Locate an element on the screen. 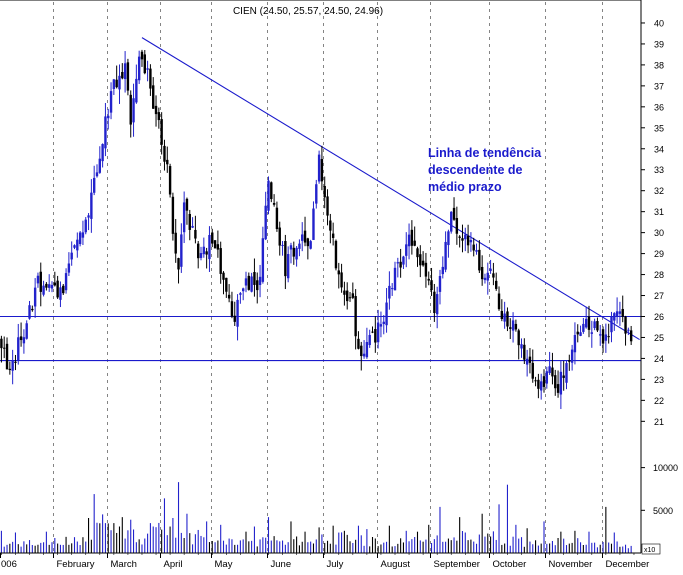  price-tick-label: 39 is located at coordinates (659, 44).